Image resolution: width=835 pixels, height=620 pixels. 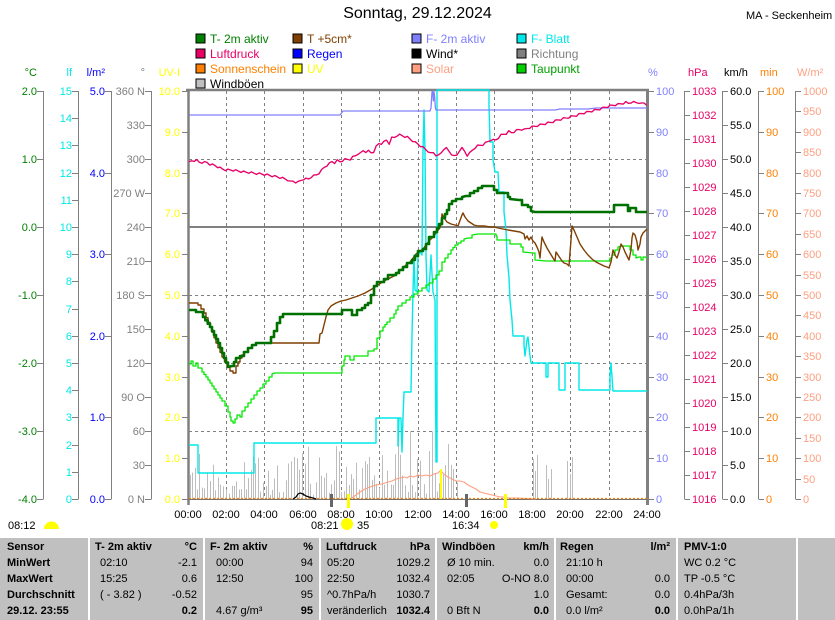 What do you see at coordinates (136, 126) in the screenshot?
I see `svg-text: 330` at bounding box center [136, 126].